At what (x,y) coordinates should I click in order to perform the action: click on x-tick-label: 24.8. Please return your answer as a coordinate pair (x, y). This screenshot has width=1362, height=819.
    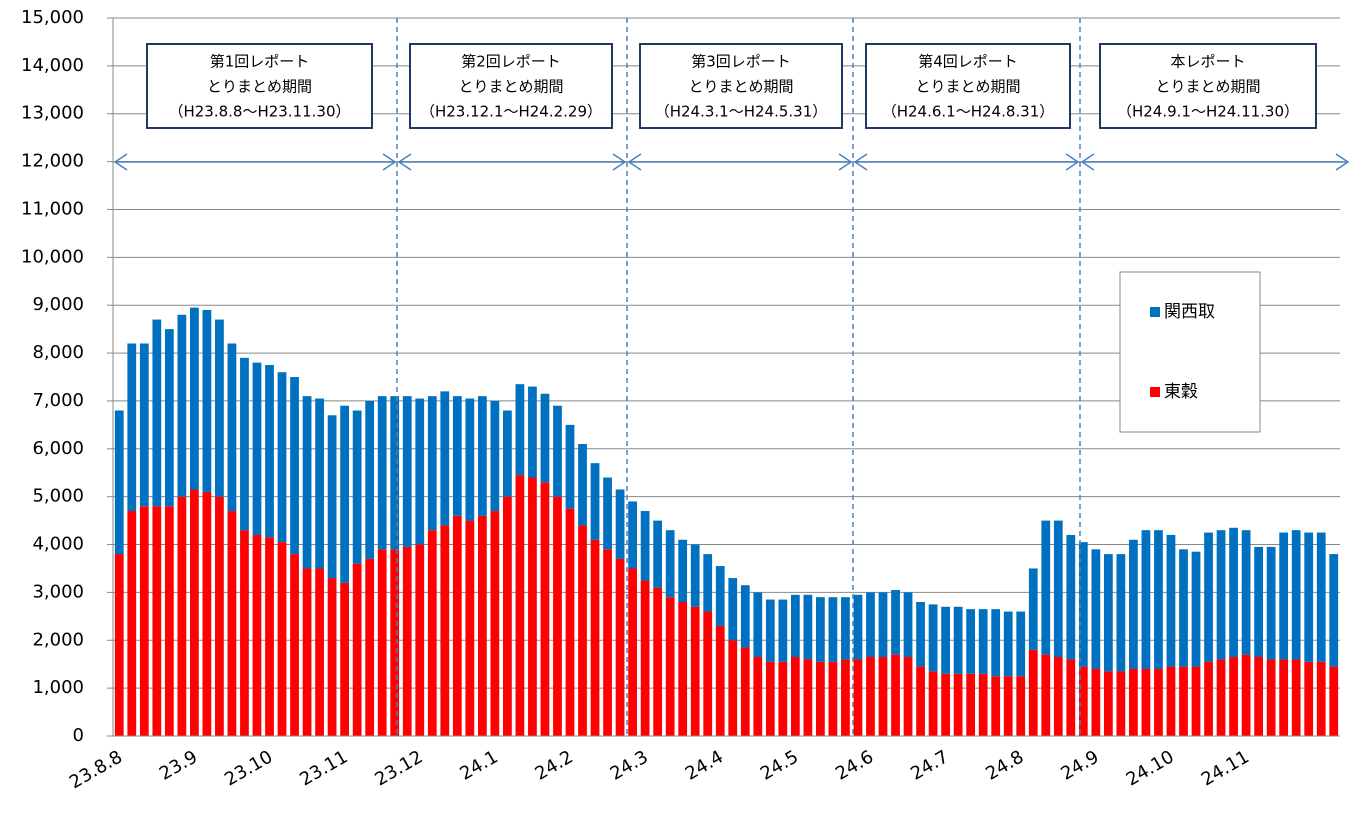
    Looking at the image, I should click on (1004, 765).